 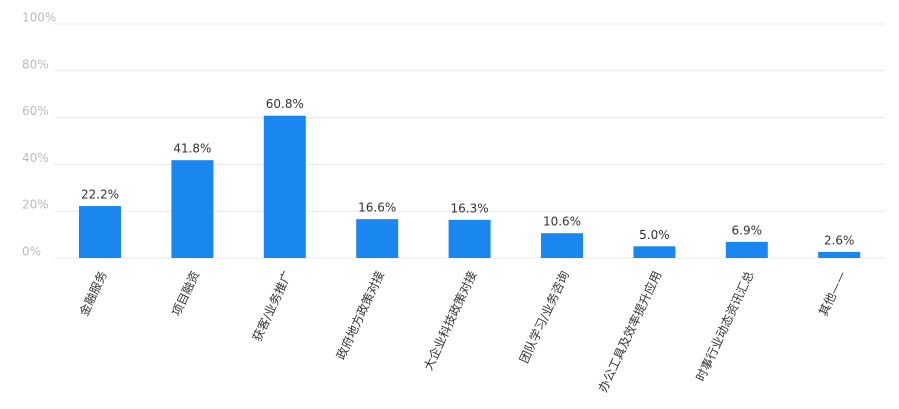 What do you see at coordinates (192, 149) in the screenshot?
I see `value-label: 41.8%` at bounding box center [192, 149].